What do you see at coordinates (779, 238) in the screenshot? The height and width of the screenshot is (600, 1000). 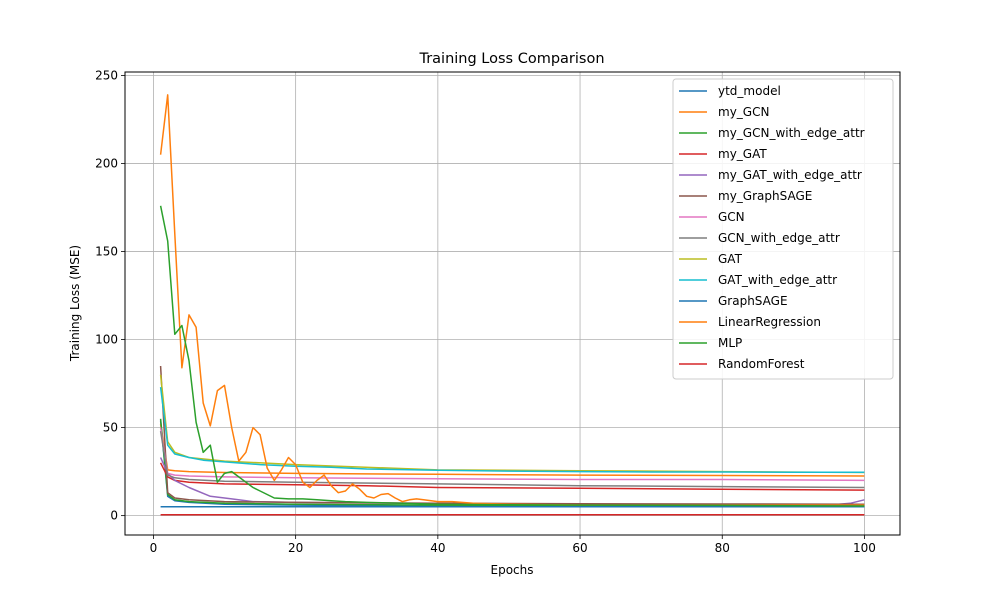 I see `legend-label-GCN_with_edge_attr: GCN_with_edge_attr` at bounding box center [779, 238].